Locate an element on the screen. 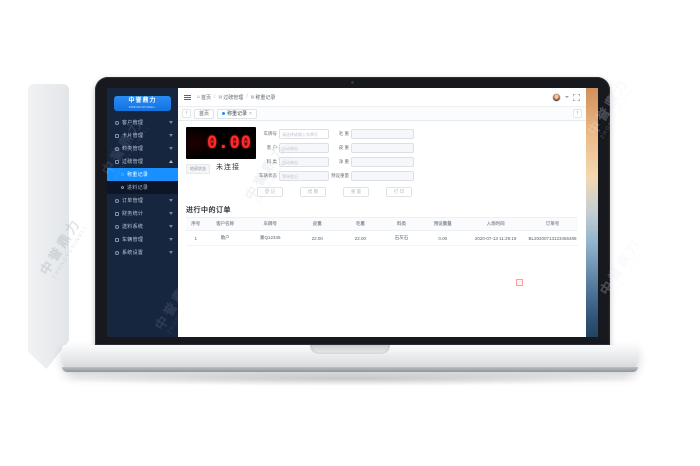  material-label: 料 类 is located at coordinates (271, 161).